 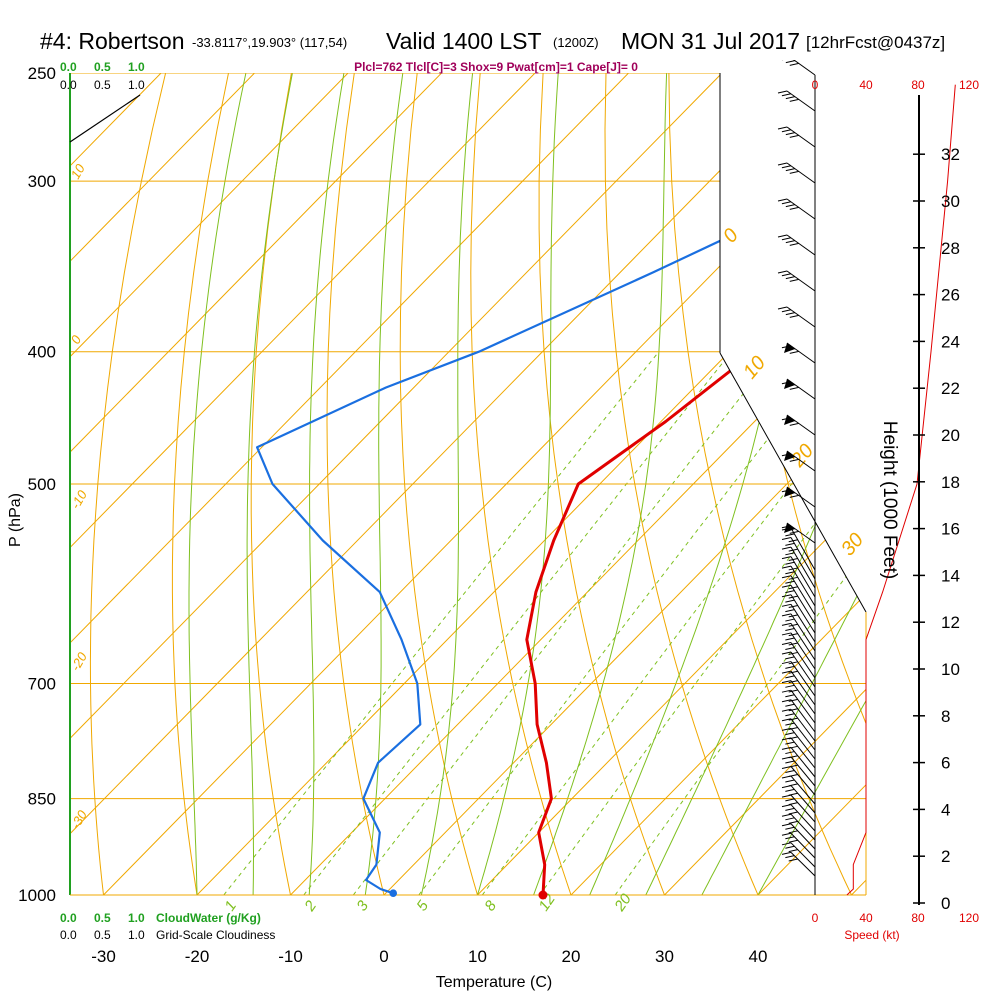 I want to click on speed-profile-panel, so click(x=885, y=485).